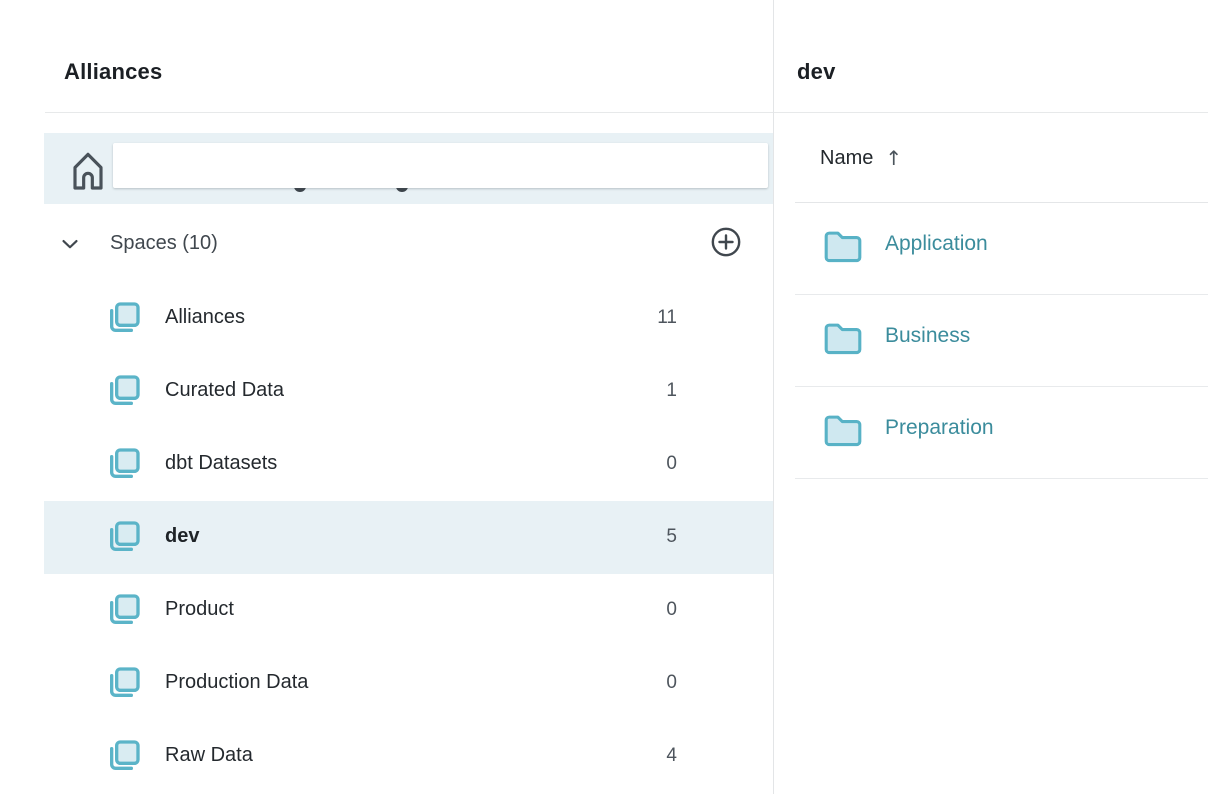 The image size is (1208, 794). I want to click on space-count: 4, so click(671, 755).